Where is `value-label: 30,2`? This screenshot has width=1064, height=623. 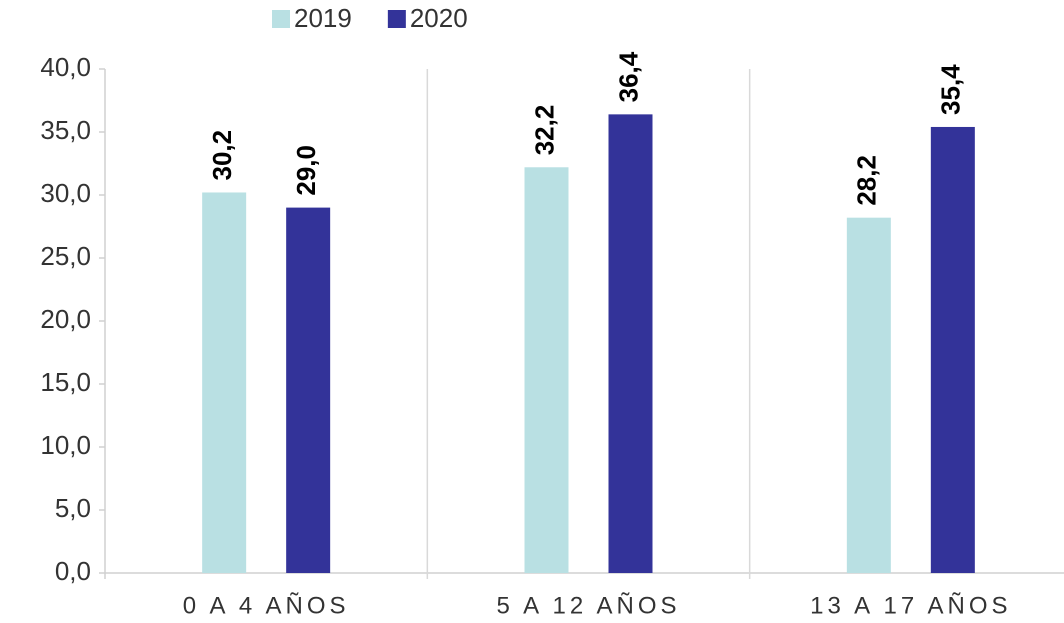 value-label: 30,2 is located at coordinates (222, 155).